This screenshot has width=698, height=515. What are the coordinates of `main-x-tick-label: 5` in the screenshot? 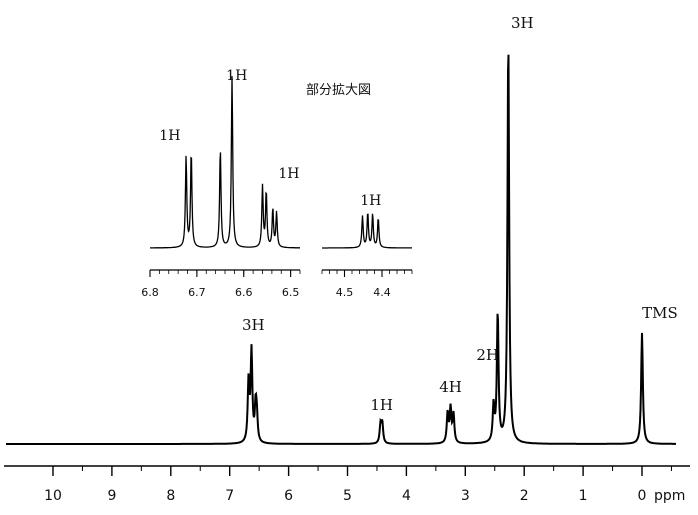 It's located at (347, 496).